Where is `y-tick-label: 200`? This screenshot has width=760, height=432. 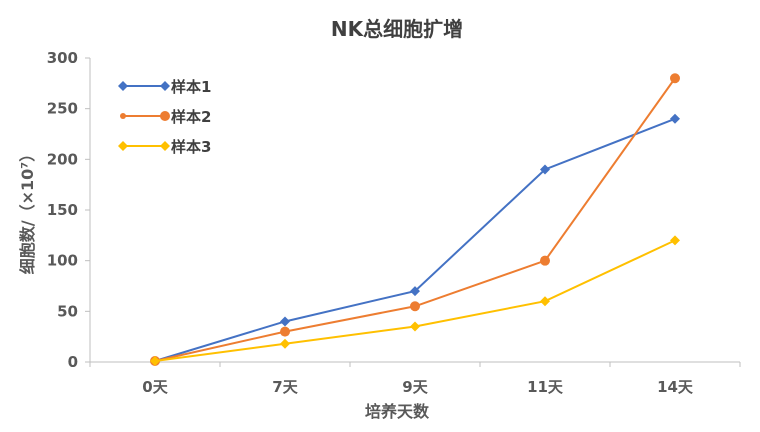 y-tick-label: 200 is located at coordinates (62, 159).